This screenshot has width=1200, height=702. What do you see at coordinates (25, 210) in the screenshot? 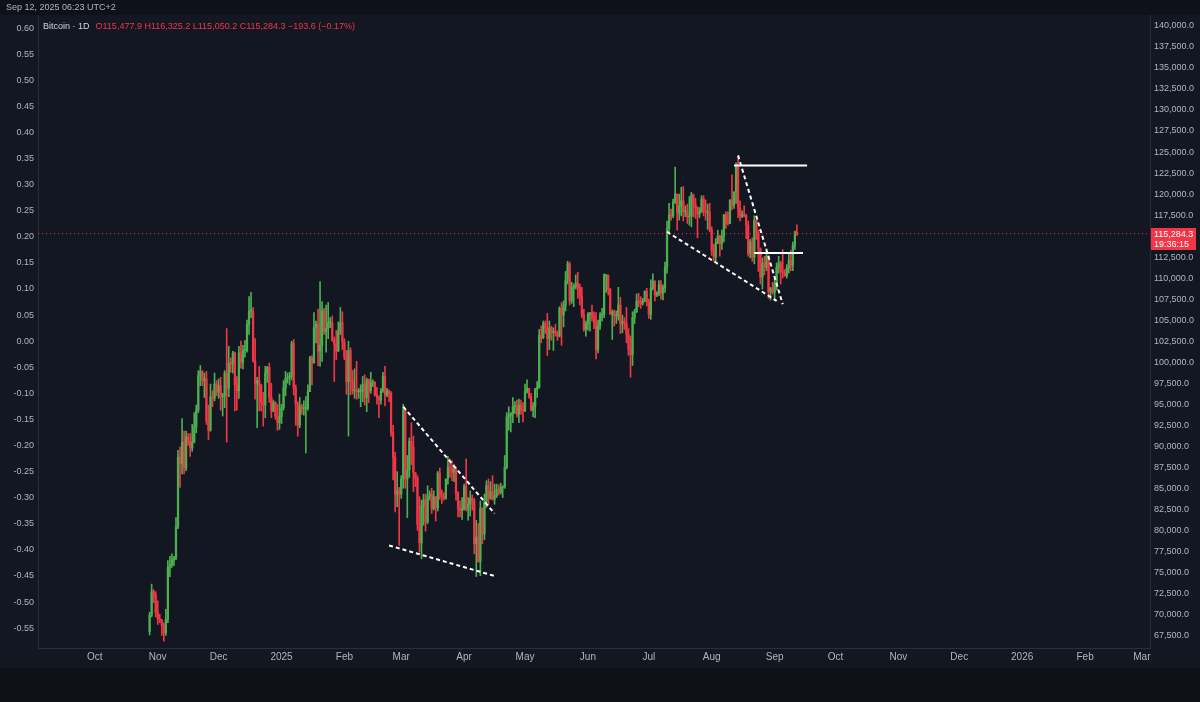
I see `y2-tick-label: 0.25` at bounding box center [25, 210].